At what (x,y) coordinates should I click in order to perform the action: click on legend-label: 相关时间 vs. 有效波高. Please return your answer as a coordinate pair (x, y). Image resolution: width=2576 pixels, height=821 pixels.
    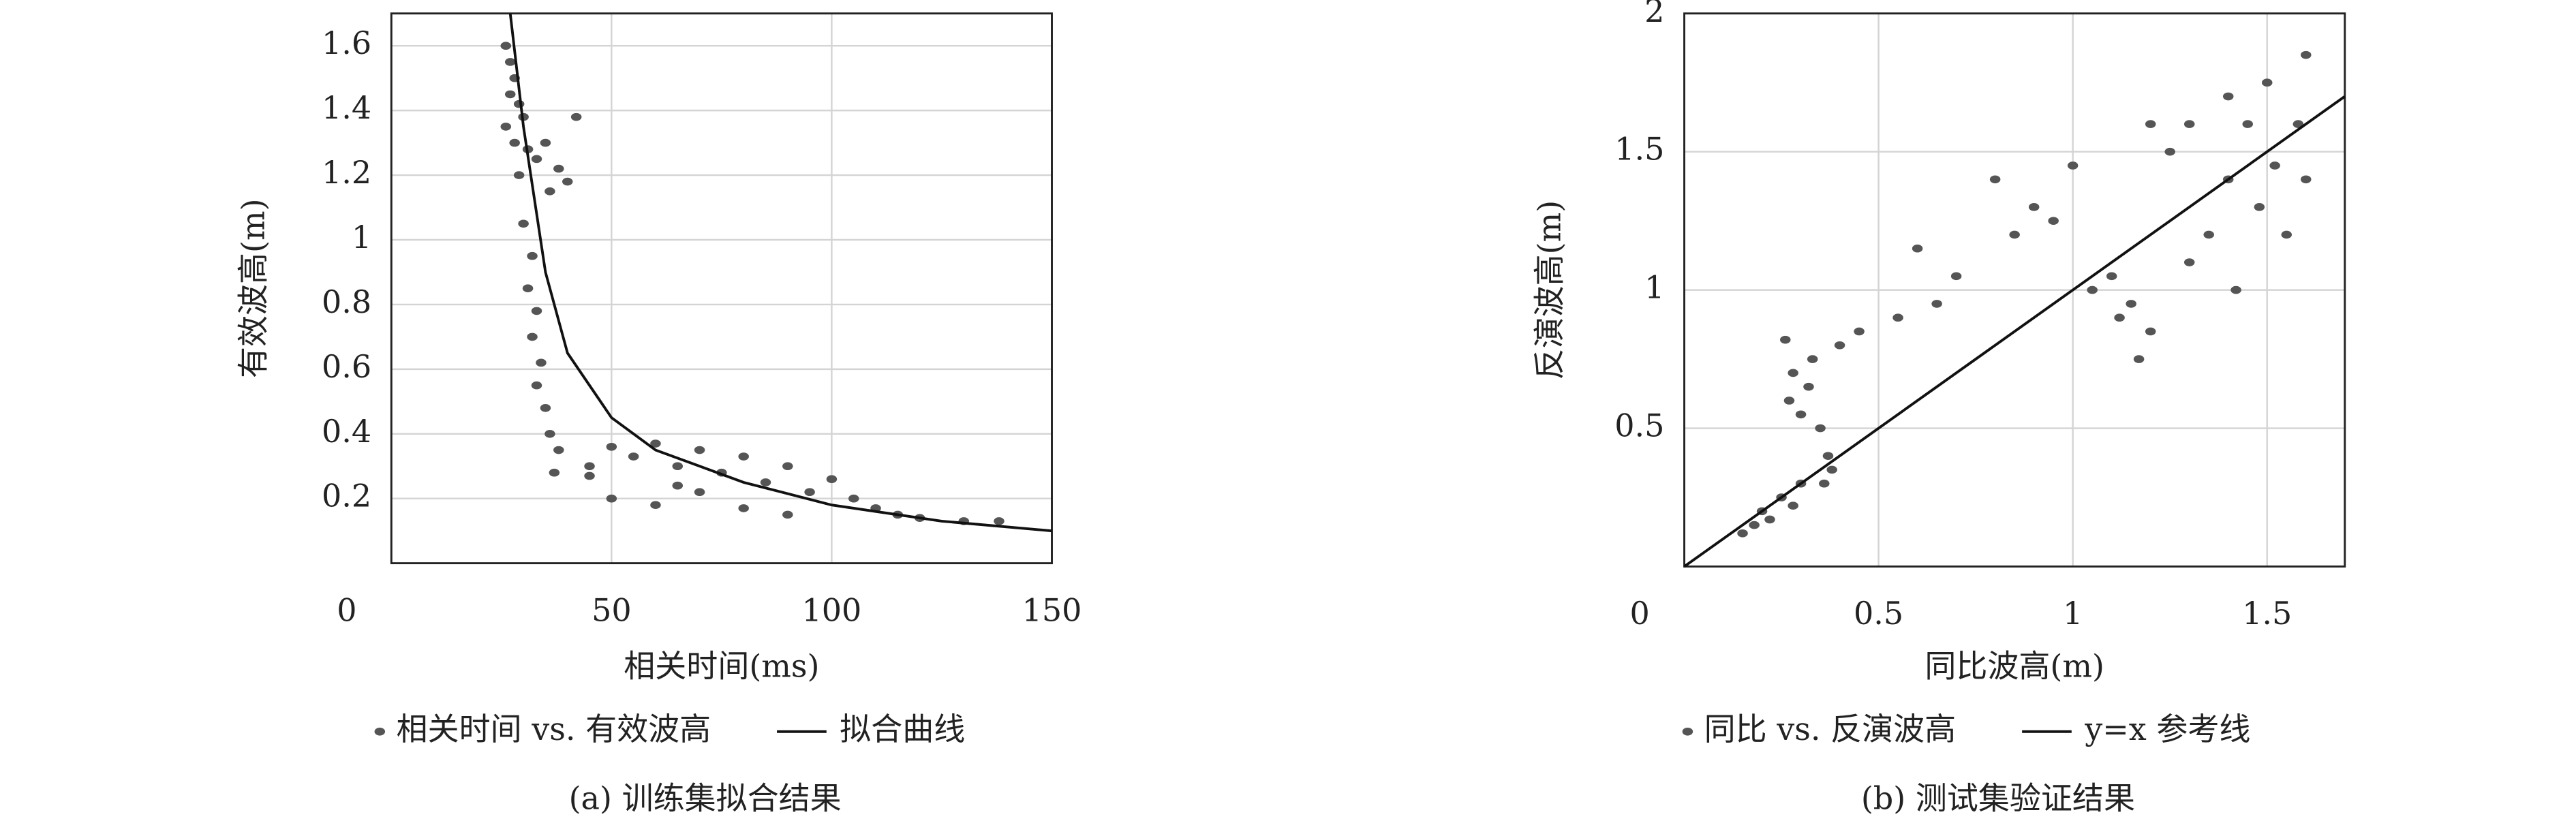
    Looking at the image, I should click on (554, 729).